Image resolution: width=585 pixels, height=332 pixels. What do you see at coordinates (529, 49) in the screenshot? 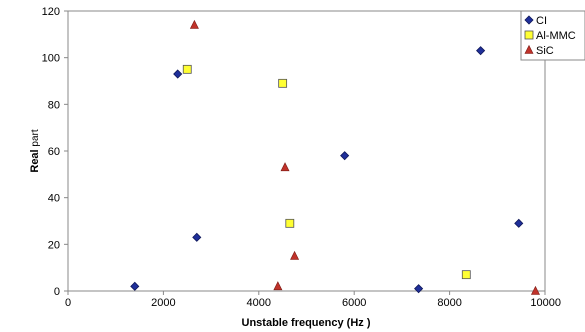
I see `legend-marker-sic` at bounding box center [529, 49].